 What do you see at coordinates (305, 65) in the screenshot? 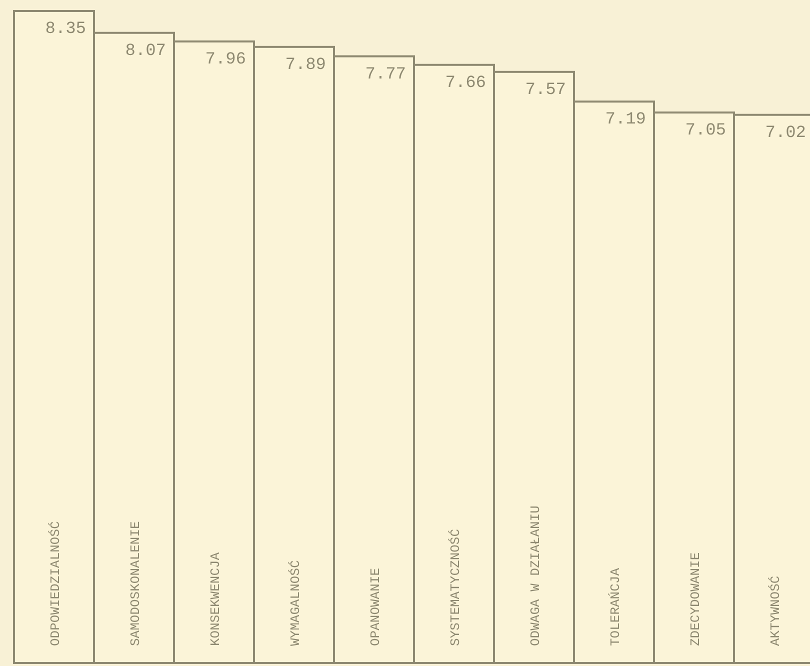
I see `data-label: 7.89` at bounding box center [305, 65].